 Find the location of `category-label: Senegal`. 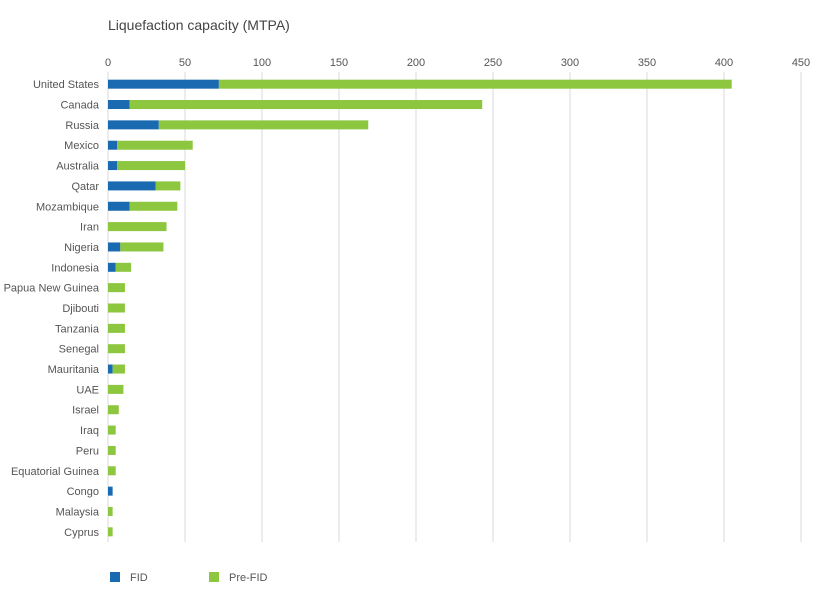

category-label: Senegal is located at coordinates (79, 350).